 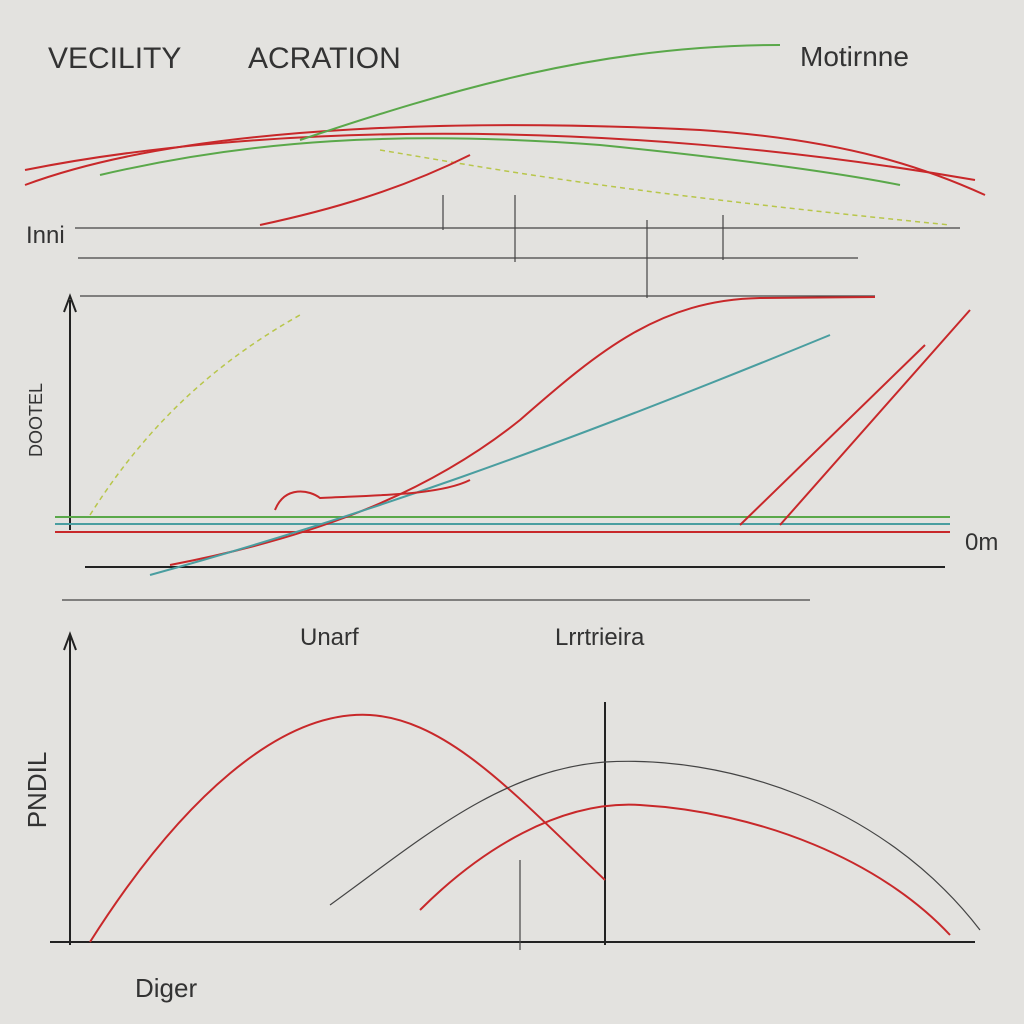 I want to click on title-left: VECILITY, so click(x=114, y=58).